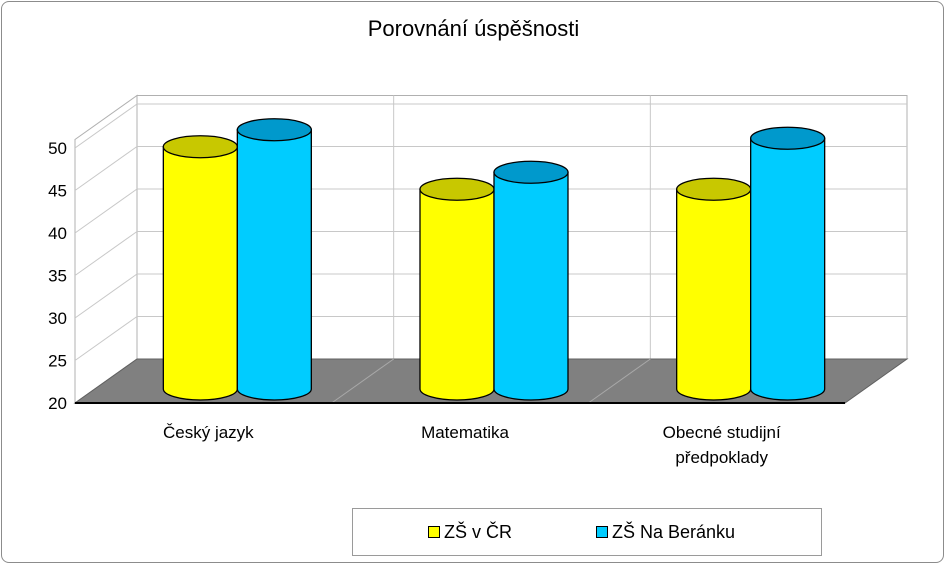 The image size is (947, 566). I want to click on y-tick-label: 45, so click(57, 191).